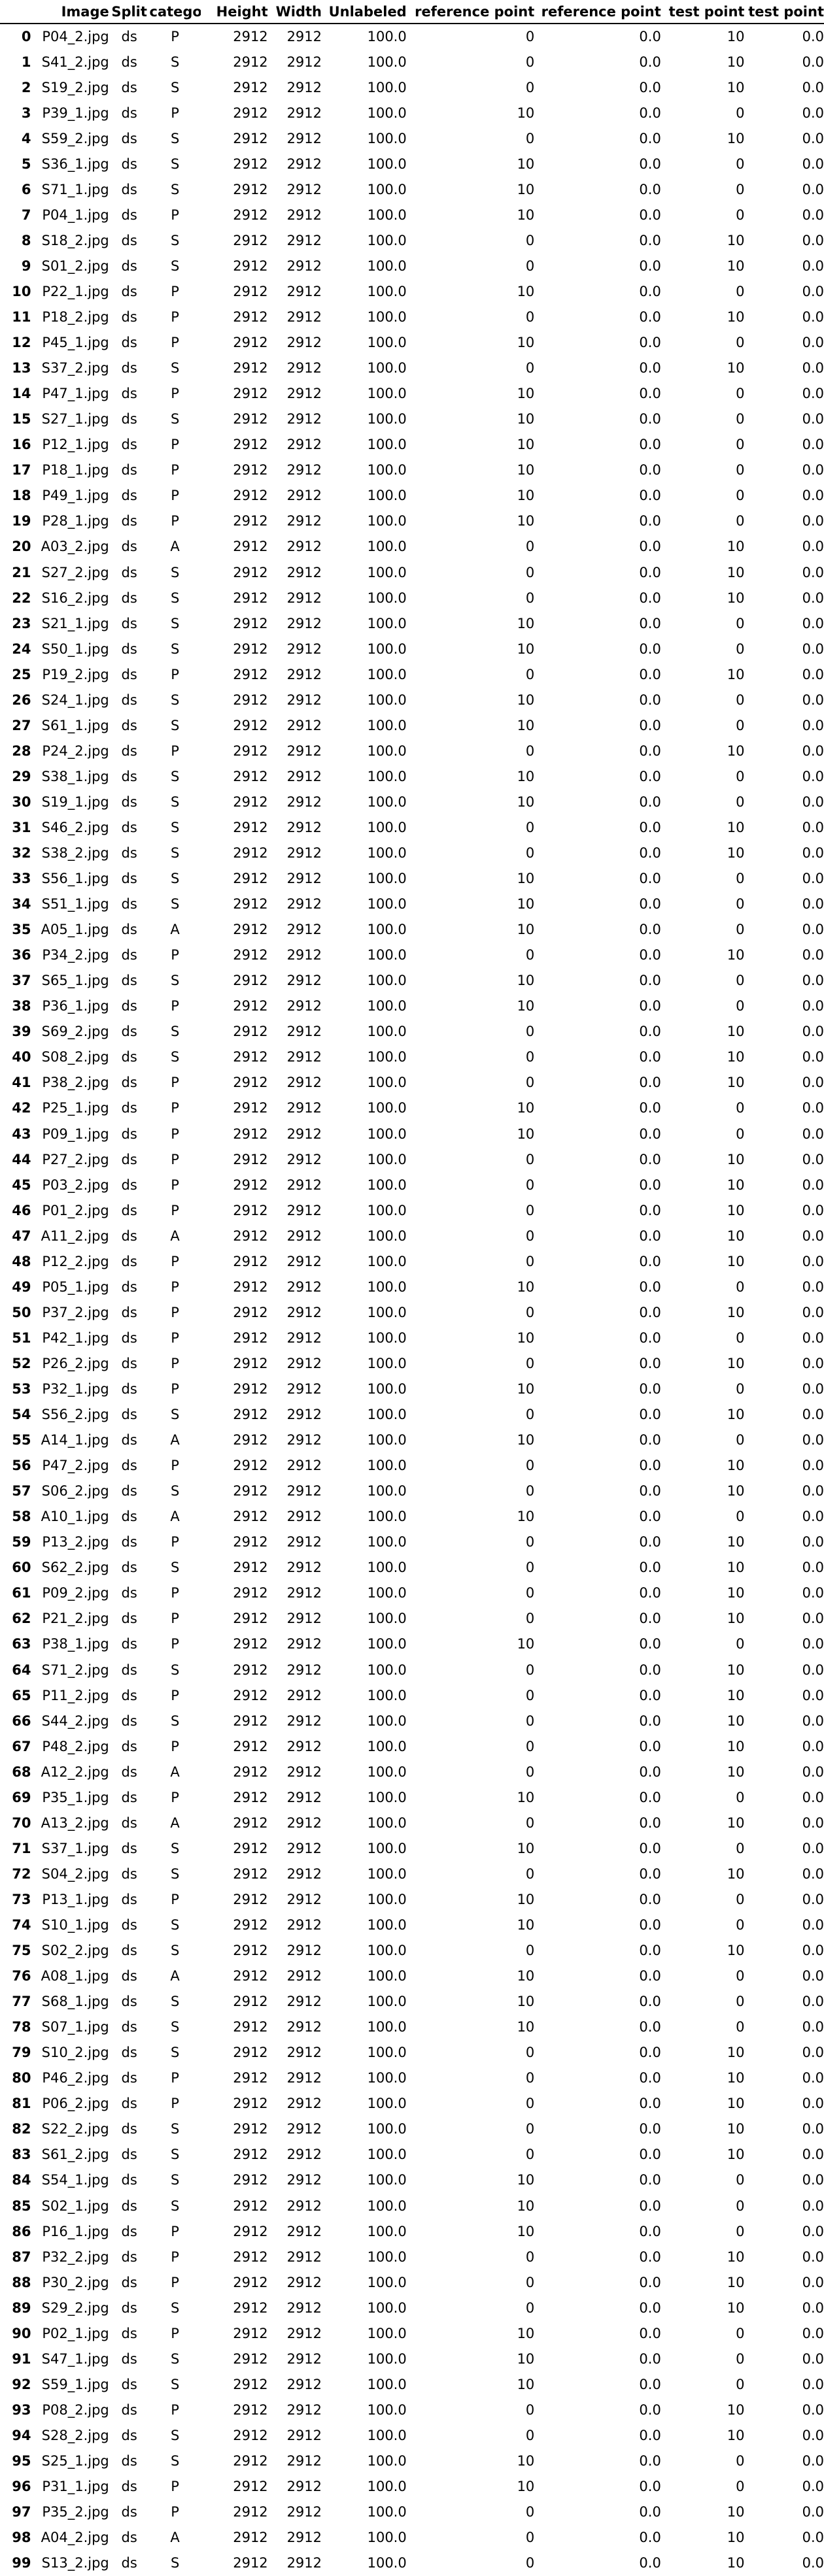 The image size is (824, 2576). I want to click on row-index: 57, so click(21, 1491).